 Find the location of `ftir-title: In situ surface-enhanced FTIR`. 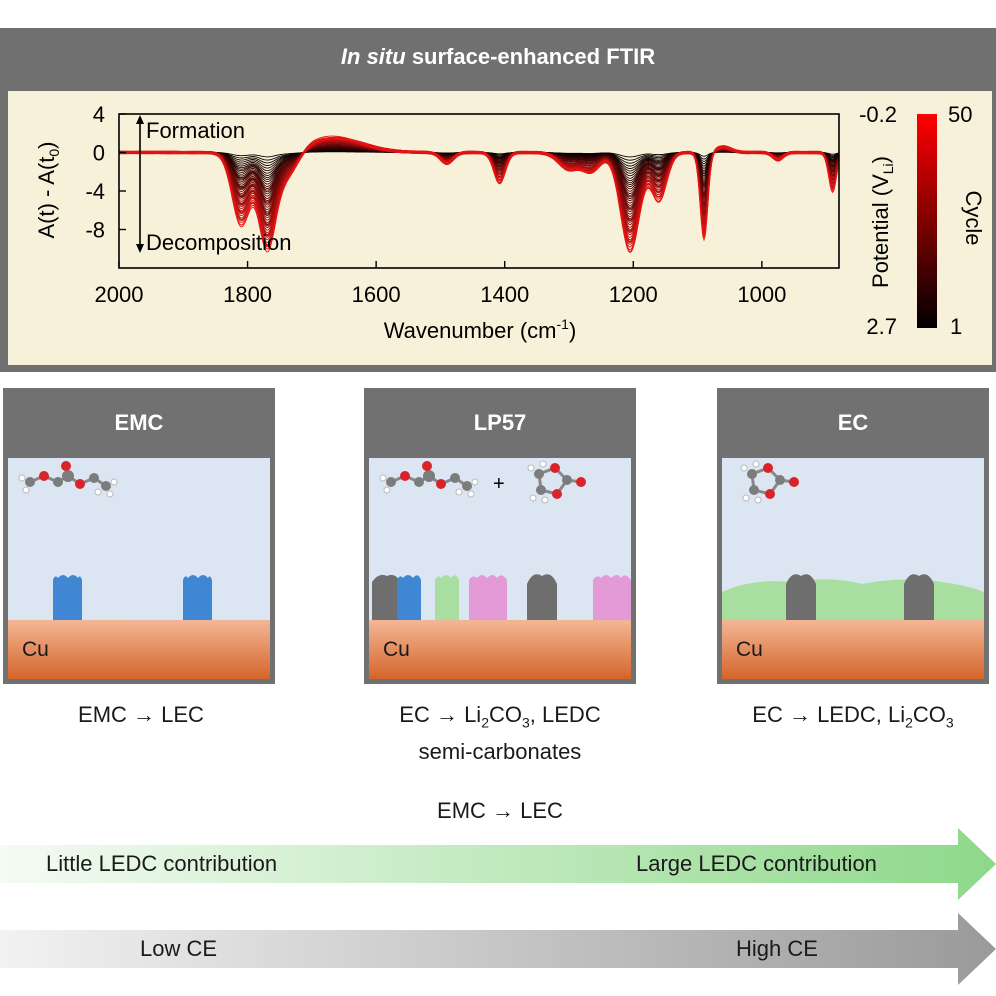

ftir-title: In situ surface-enhanced FTIR is located at coordinates (498, 57).